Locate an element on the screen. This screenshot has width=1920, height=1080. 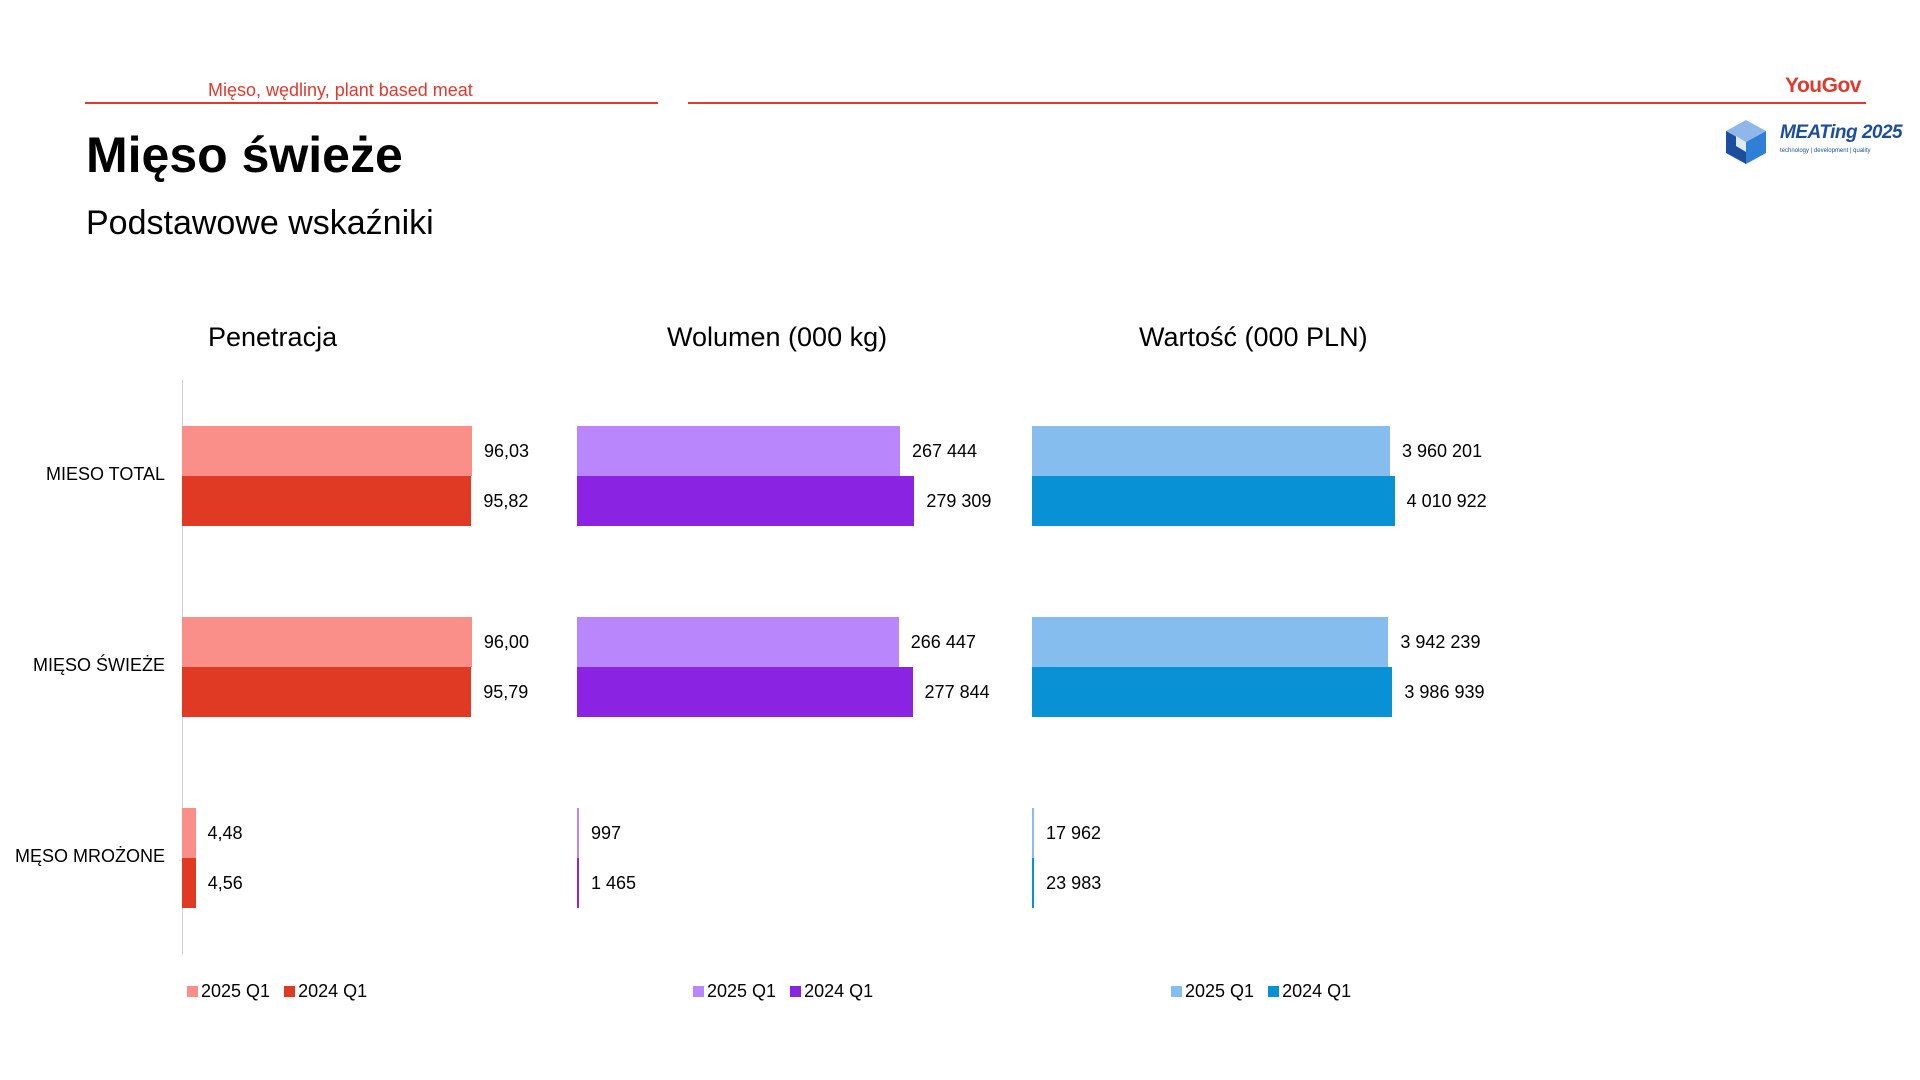
category-label: MĘSO MROŻONE is located at coordinates (89, 856).